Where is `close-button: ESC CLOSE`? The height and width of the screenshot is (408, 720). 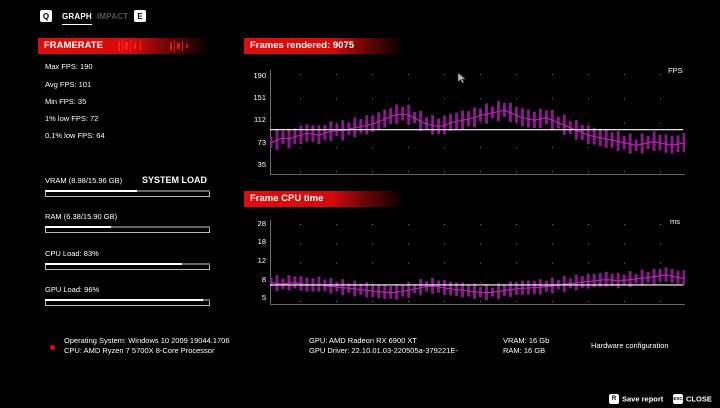 close-button: ESC CLOSE is located at coordinates (692, 399).